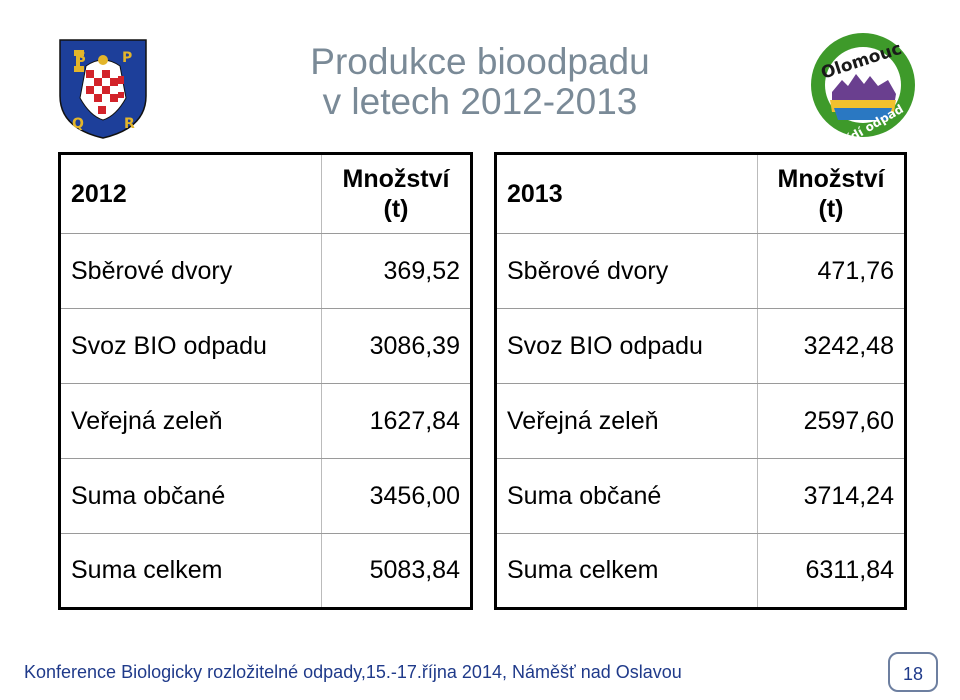 The width and height of the screenshot is (960, 700). I want to click on row-value: 5083,84, so click(397, 571).